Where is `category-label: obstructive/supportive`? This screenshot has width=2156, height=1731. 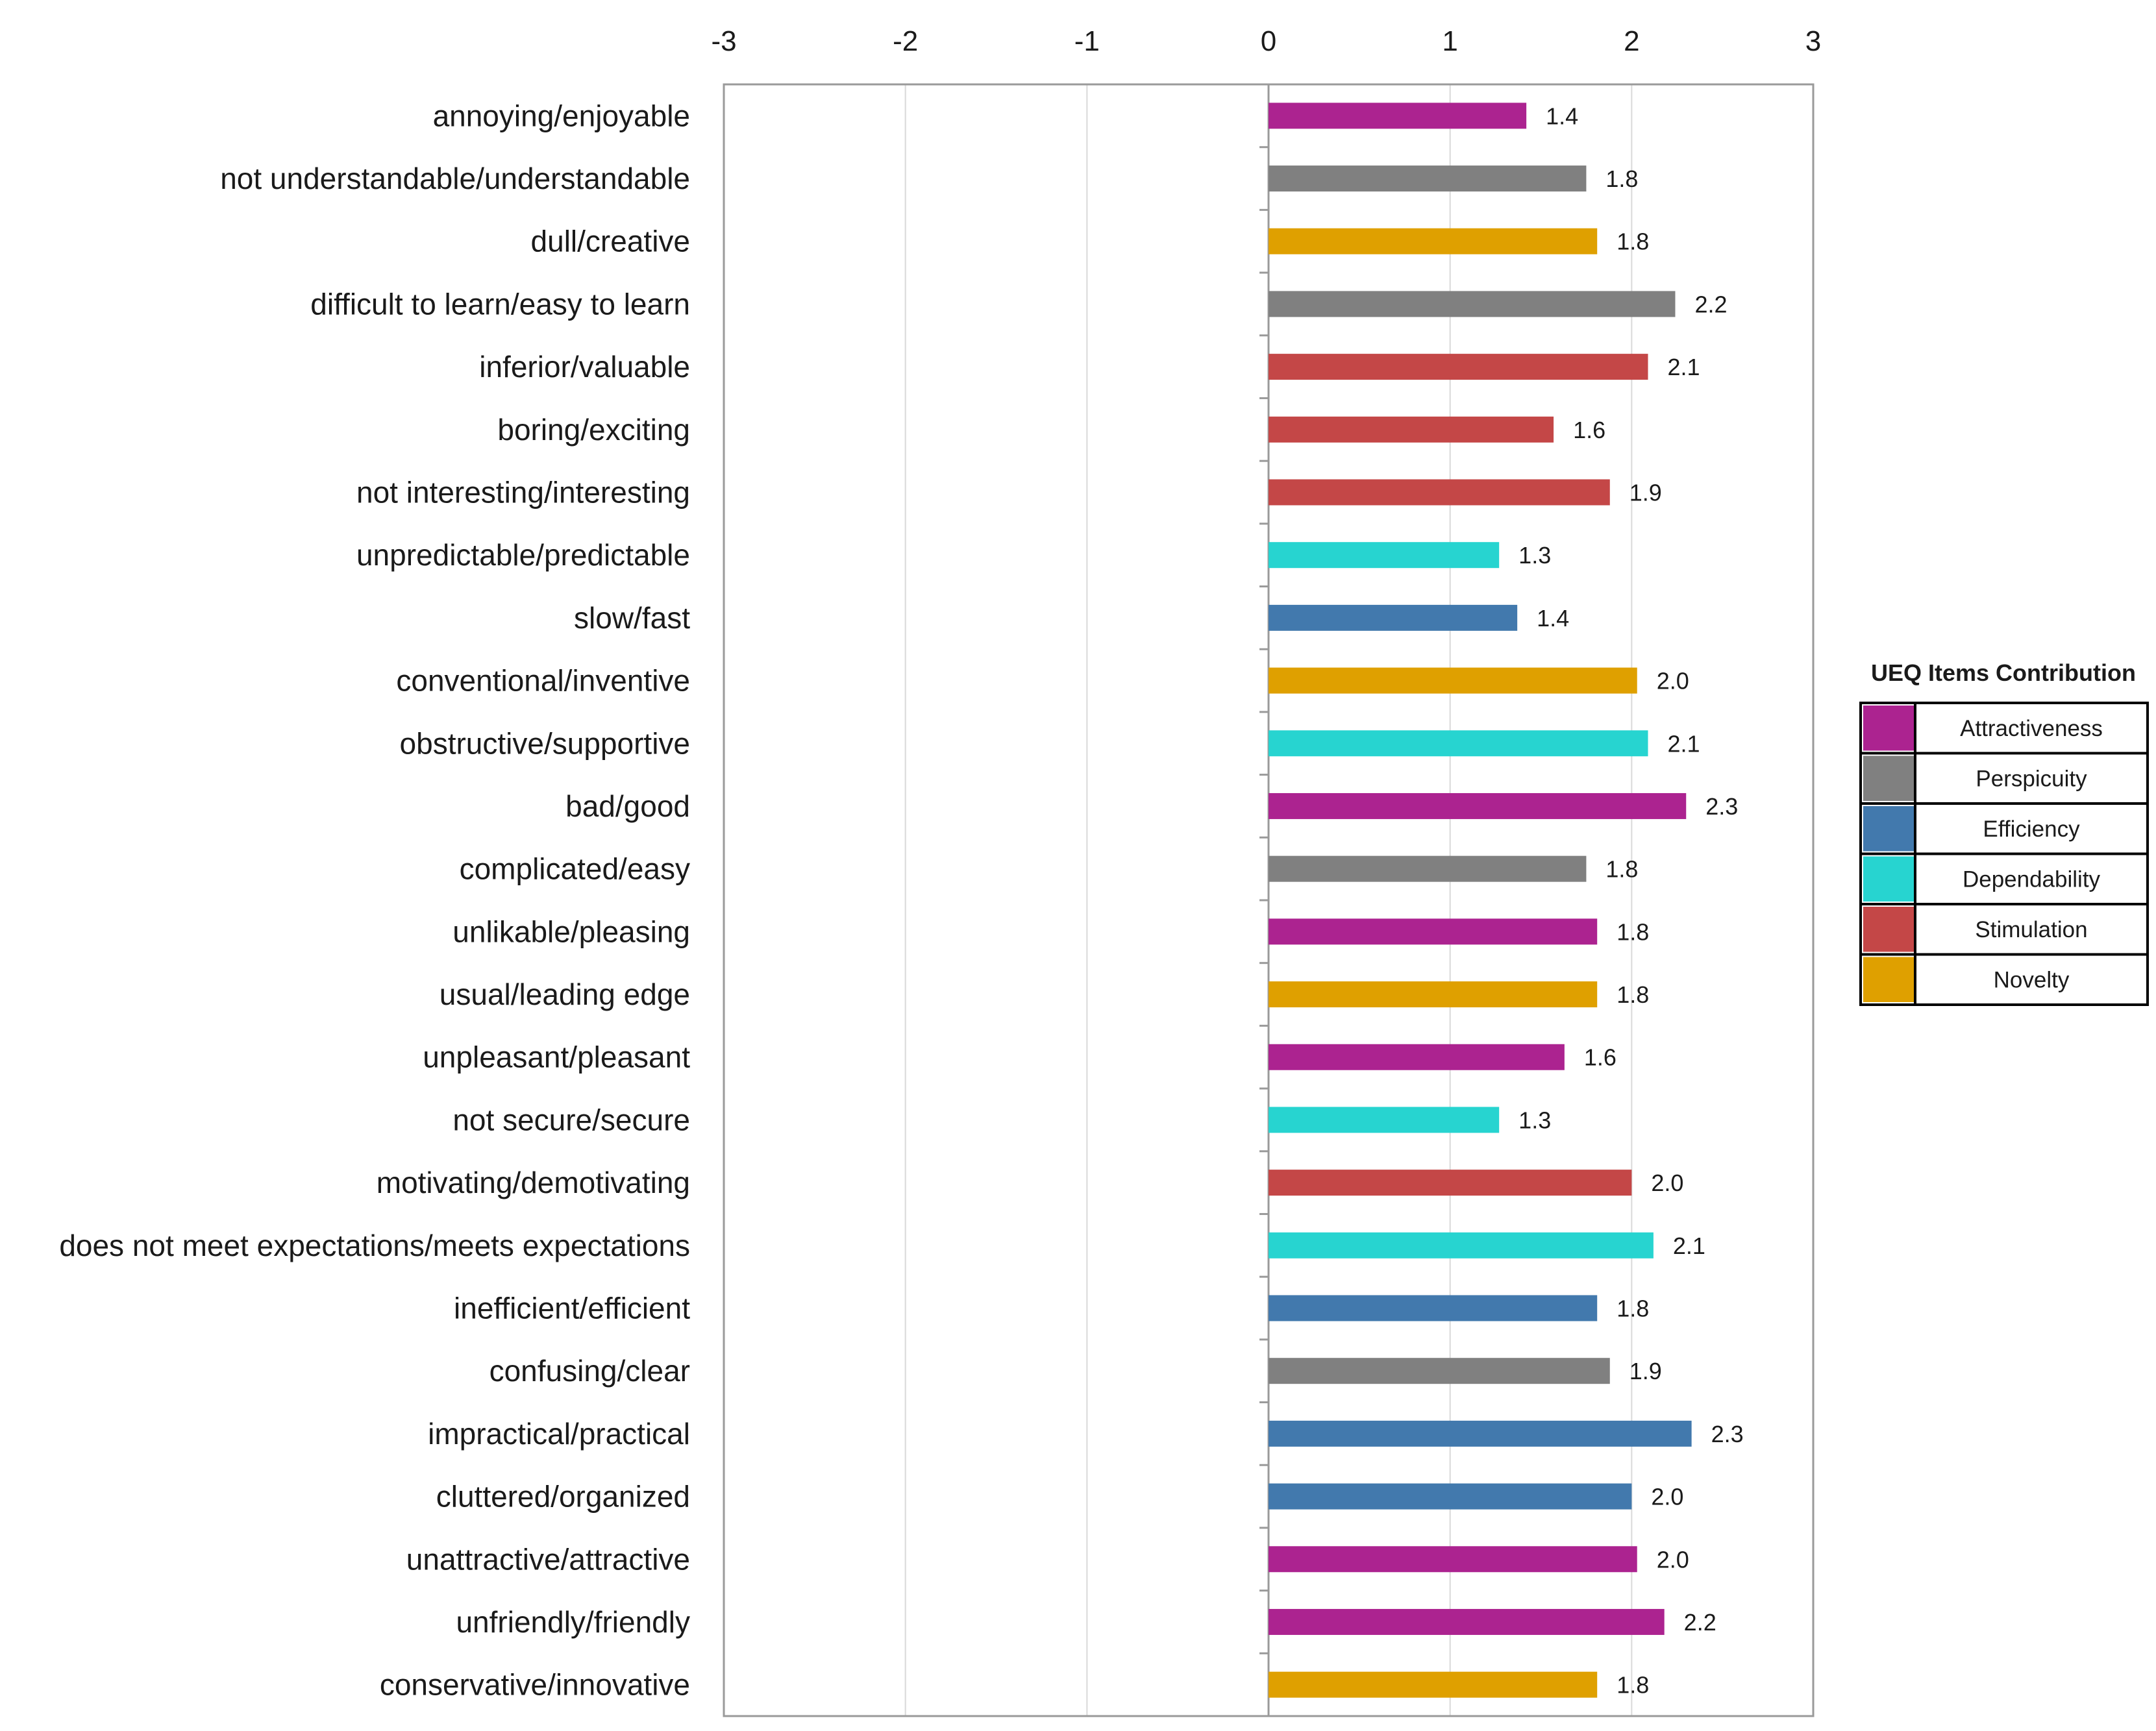
category-label: obstructive/supportive is located at coordinates (545, 743).